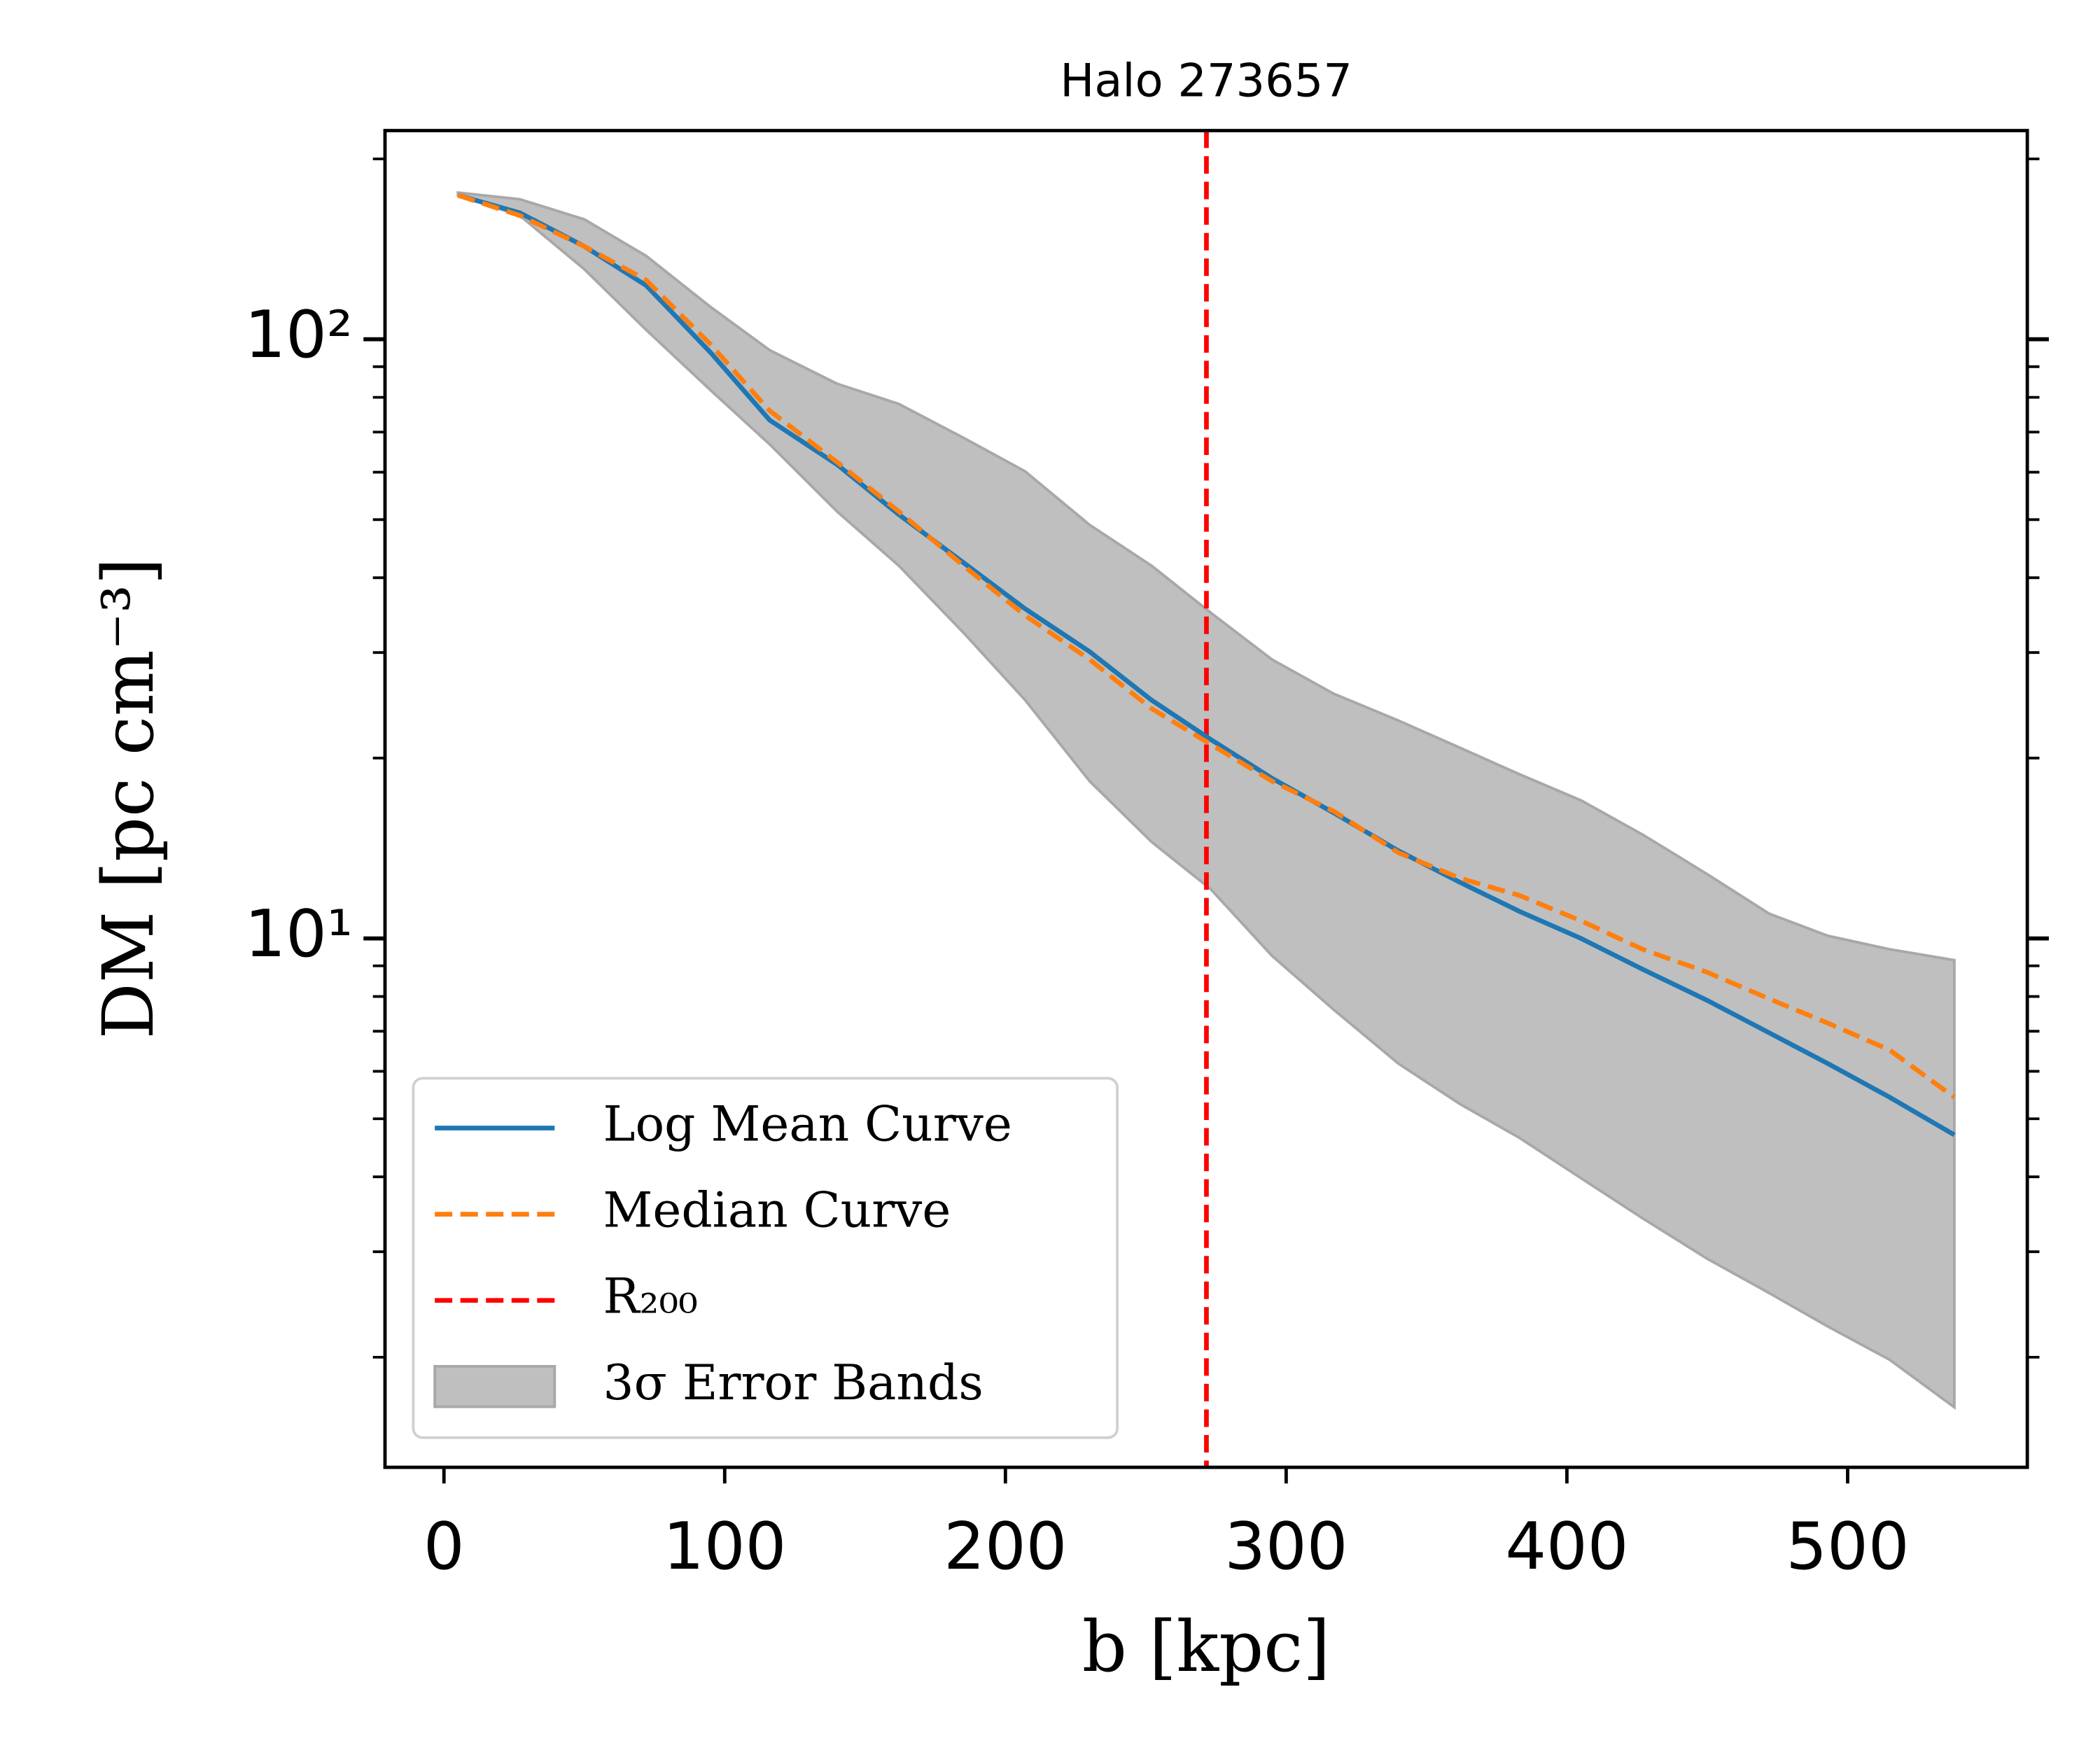 The image size is (2100, 1750). Describe the element at coordinates (1005, 1546) in the screenshot. I see `x-tick-label: 200` at that location.